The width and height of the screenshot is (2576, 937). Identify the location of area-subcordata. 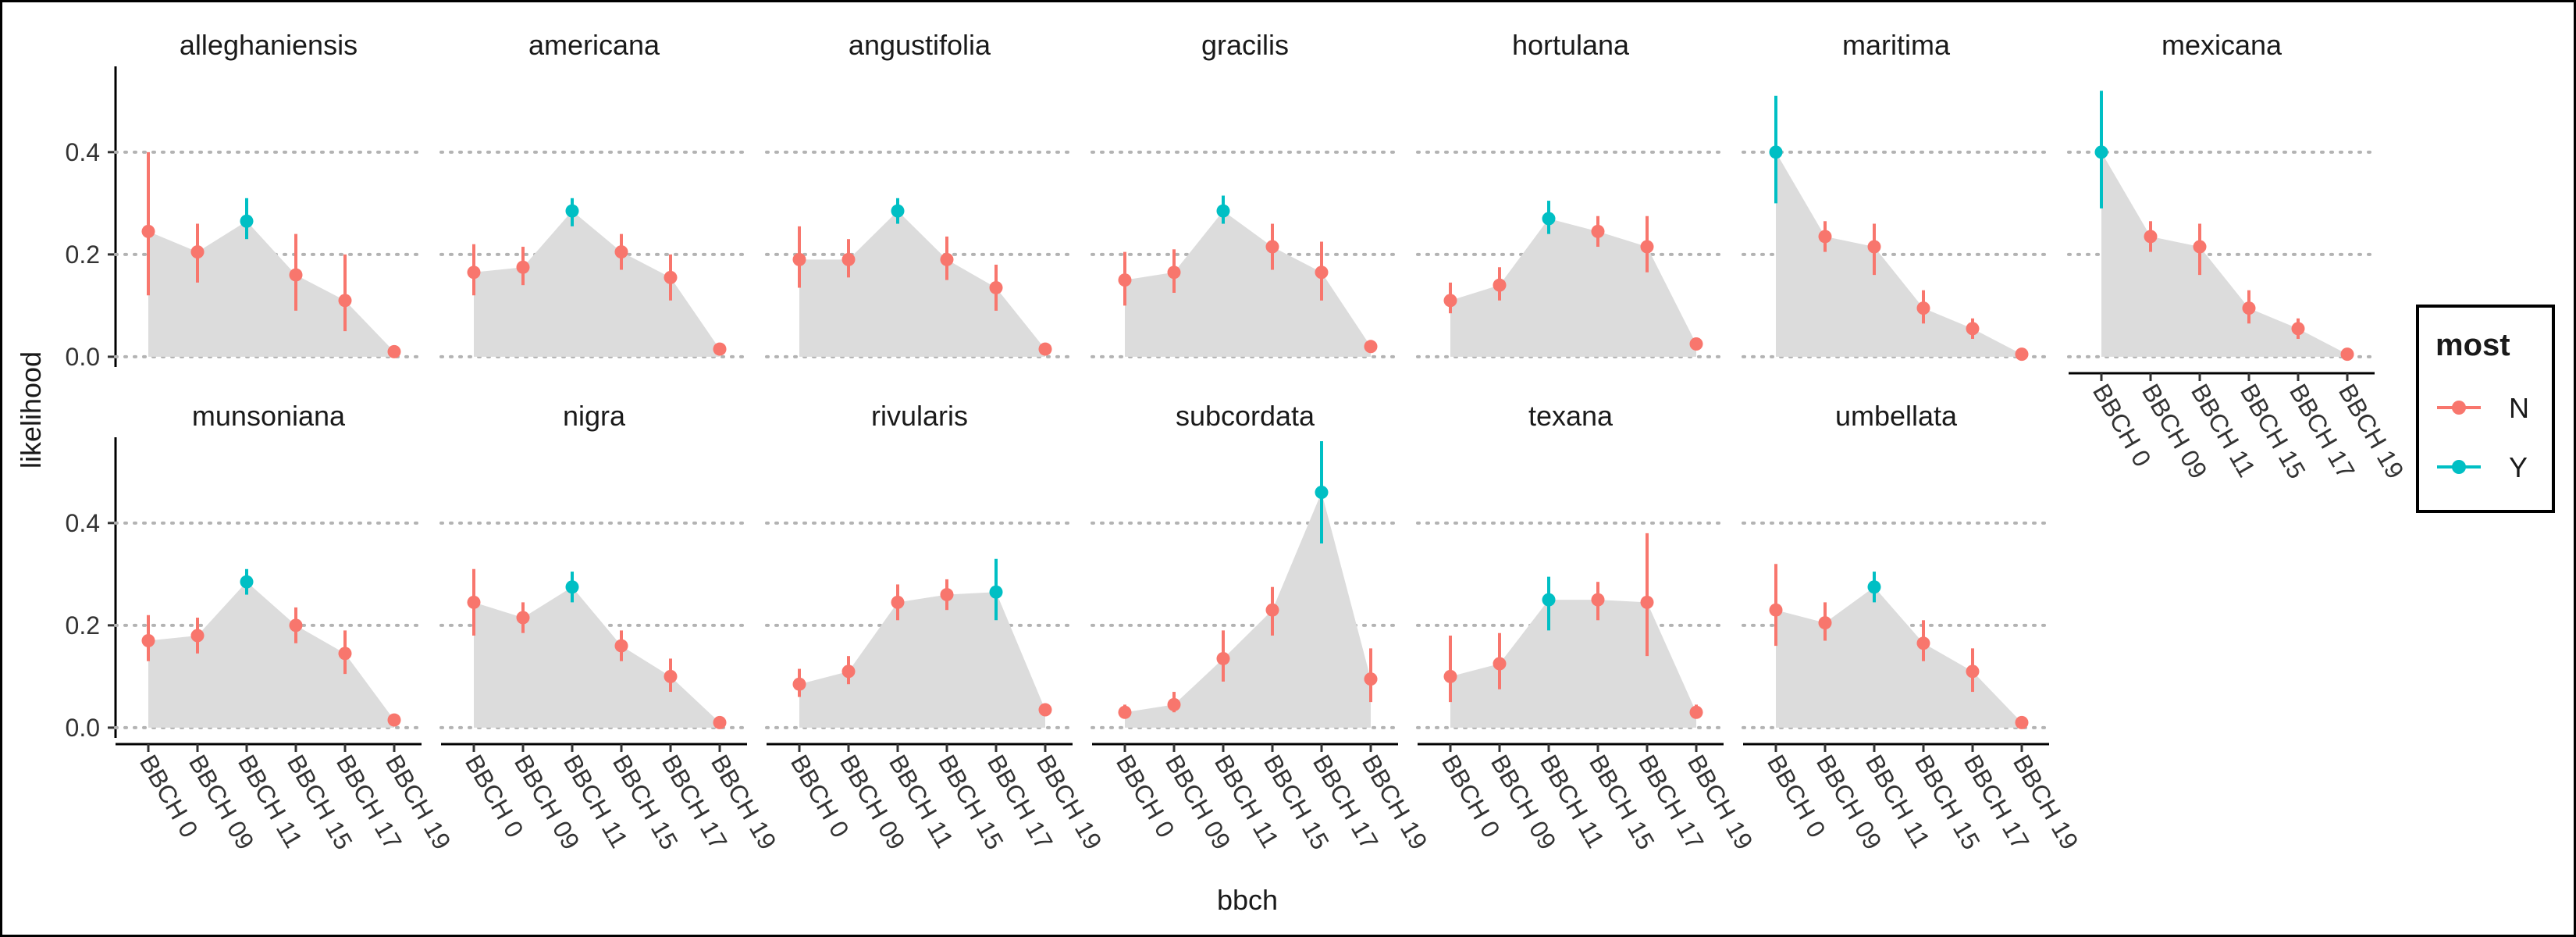
(1248, 610).